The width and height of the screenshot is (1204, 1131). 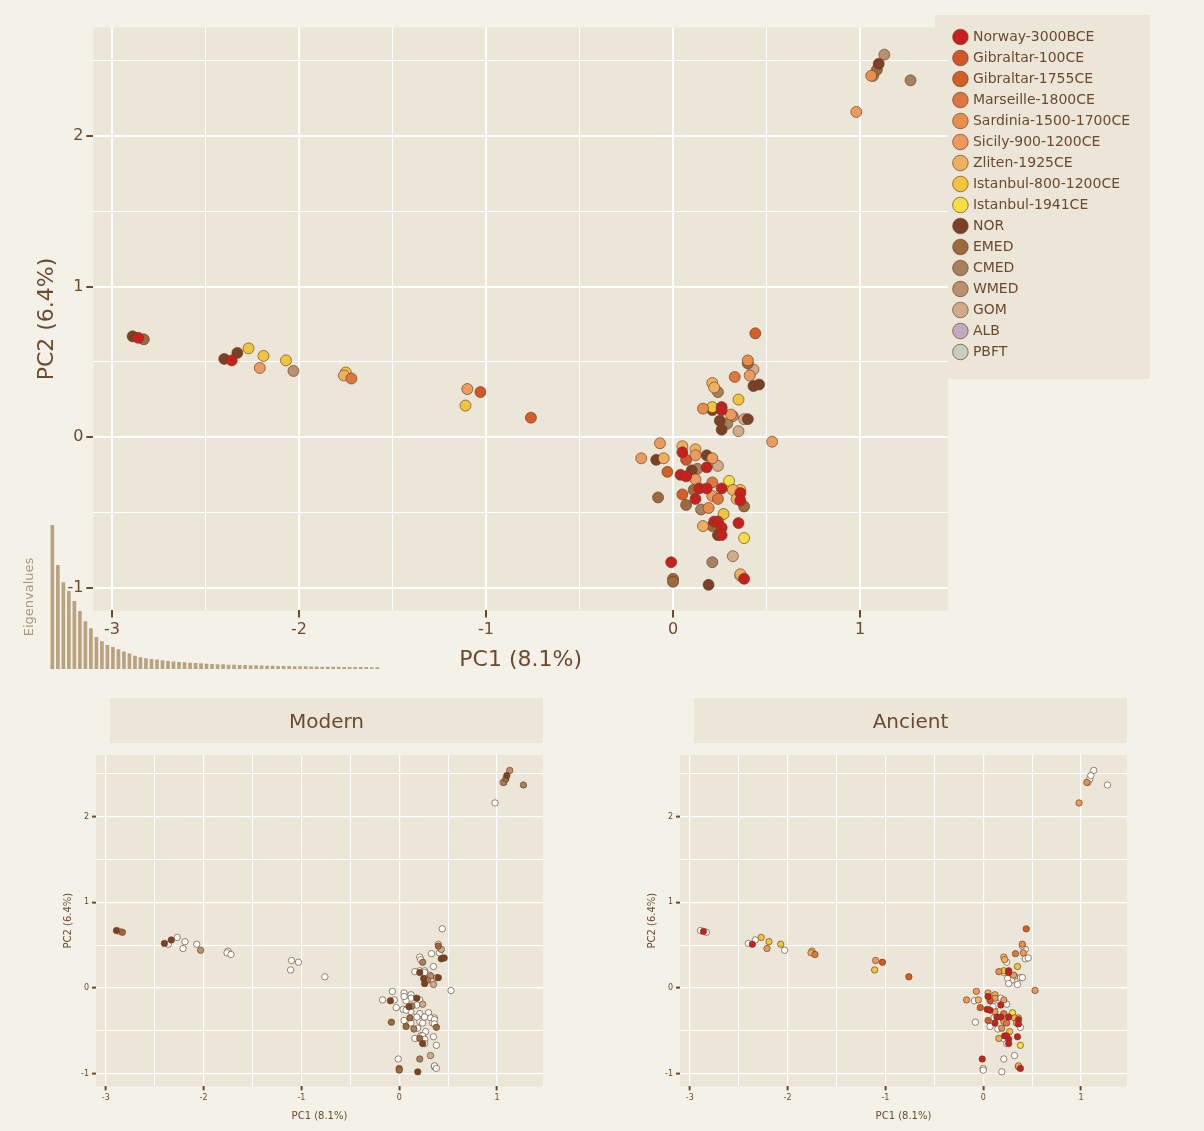 What do you see at coordinates (993, 245) in the screenshot?
I see `legend-label: EMED` at bounding box center [993, 245].